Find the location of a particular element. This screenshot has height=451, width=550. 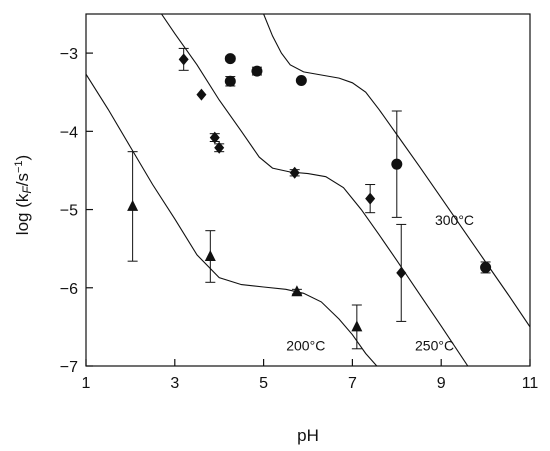

y-tick-label: −6 is located at coordinates (69, 289).